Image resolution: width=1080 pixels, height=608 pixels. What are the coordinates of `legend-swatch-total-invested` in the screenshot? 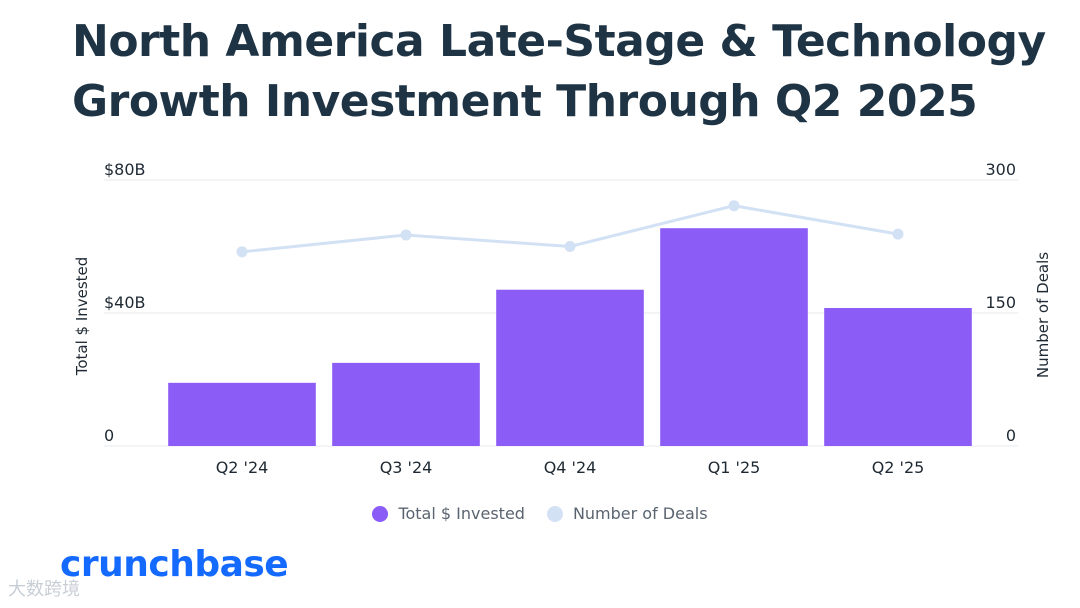 It's located at (380, 513).